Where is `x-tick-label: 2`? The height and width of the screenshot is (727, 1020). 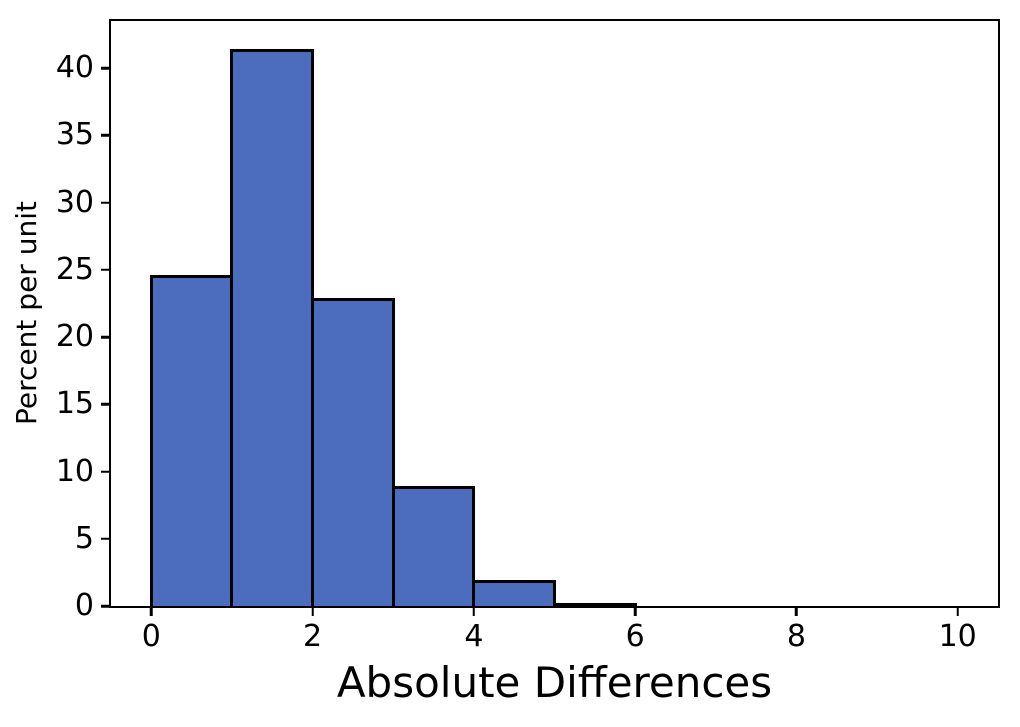
x-tick-label: 2 is located at coordinates (313, 636).